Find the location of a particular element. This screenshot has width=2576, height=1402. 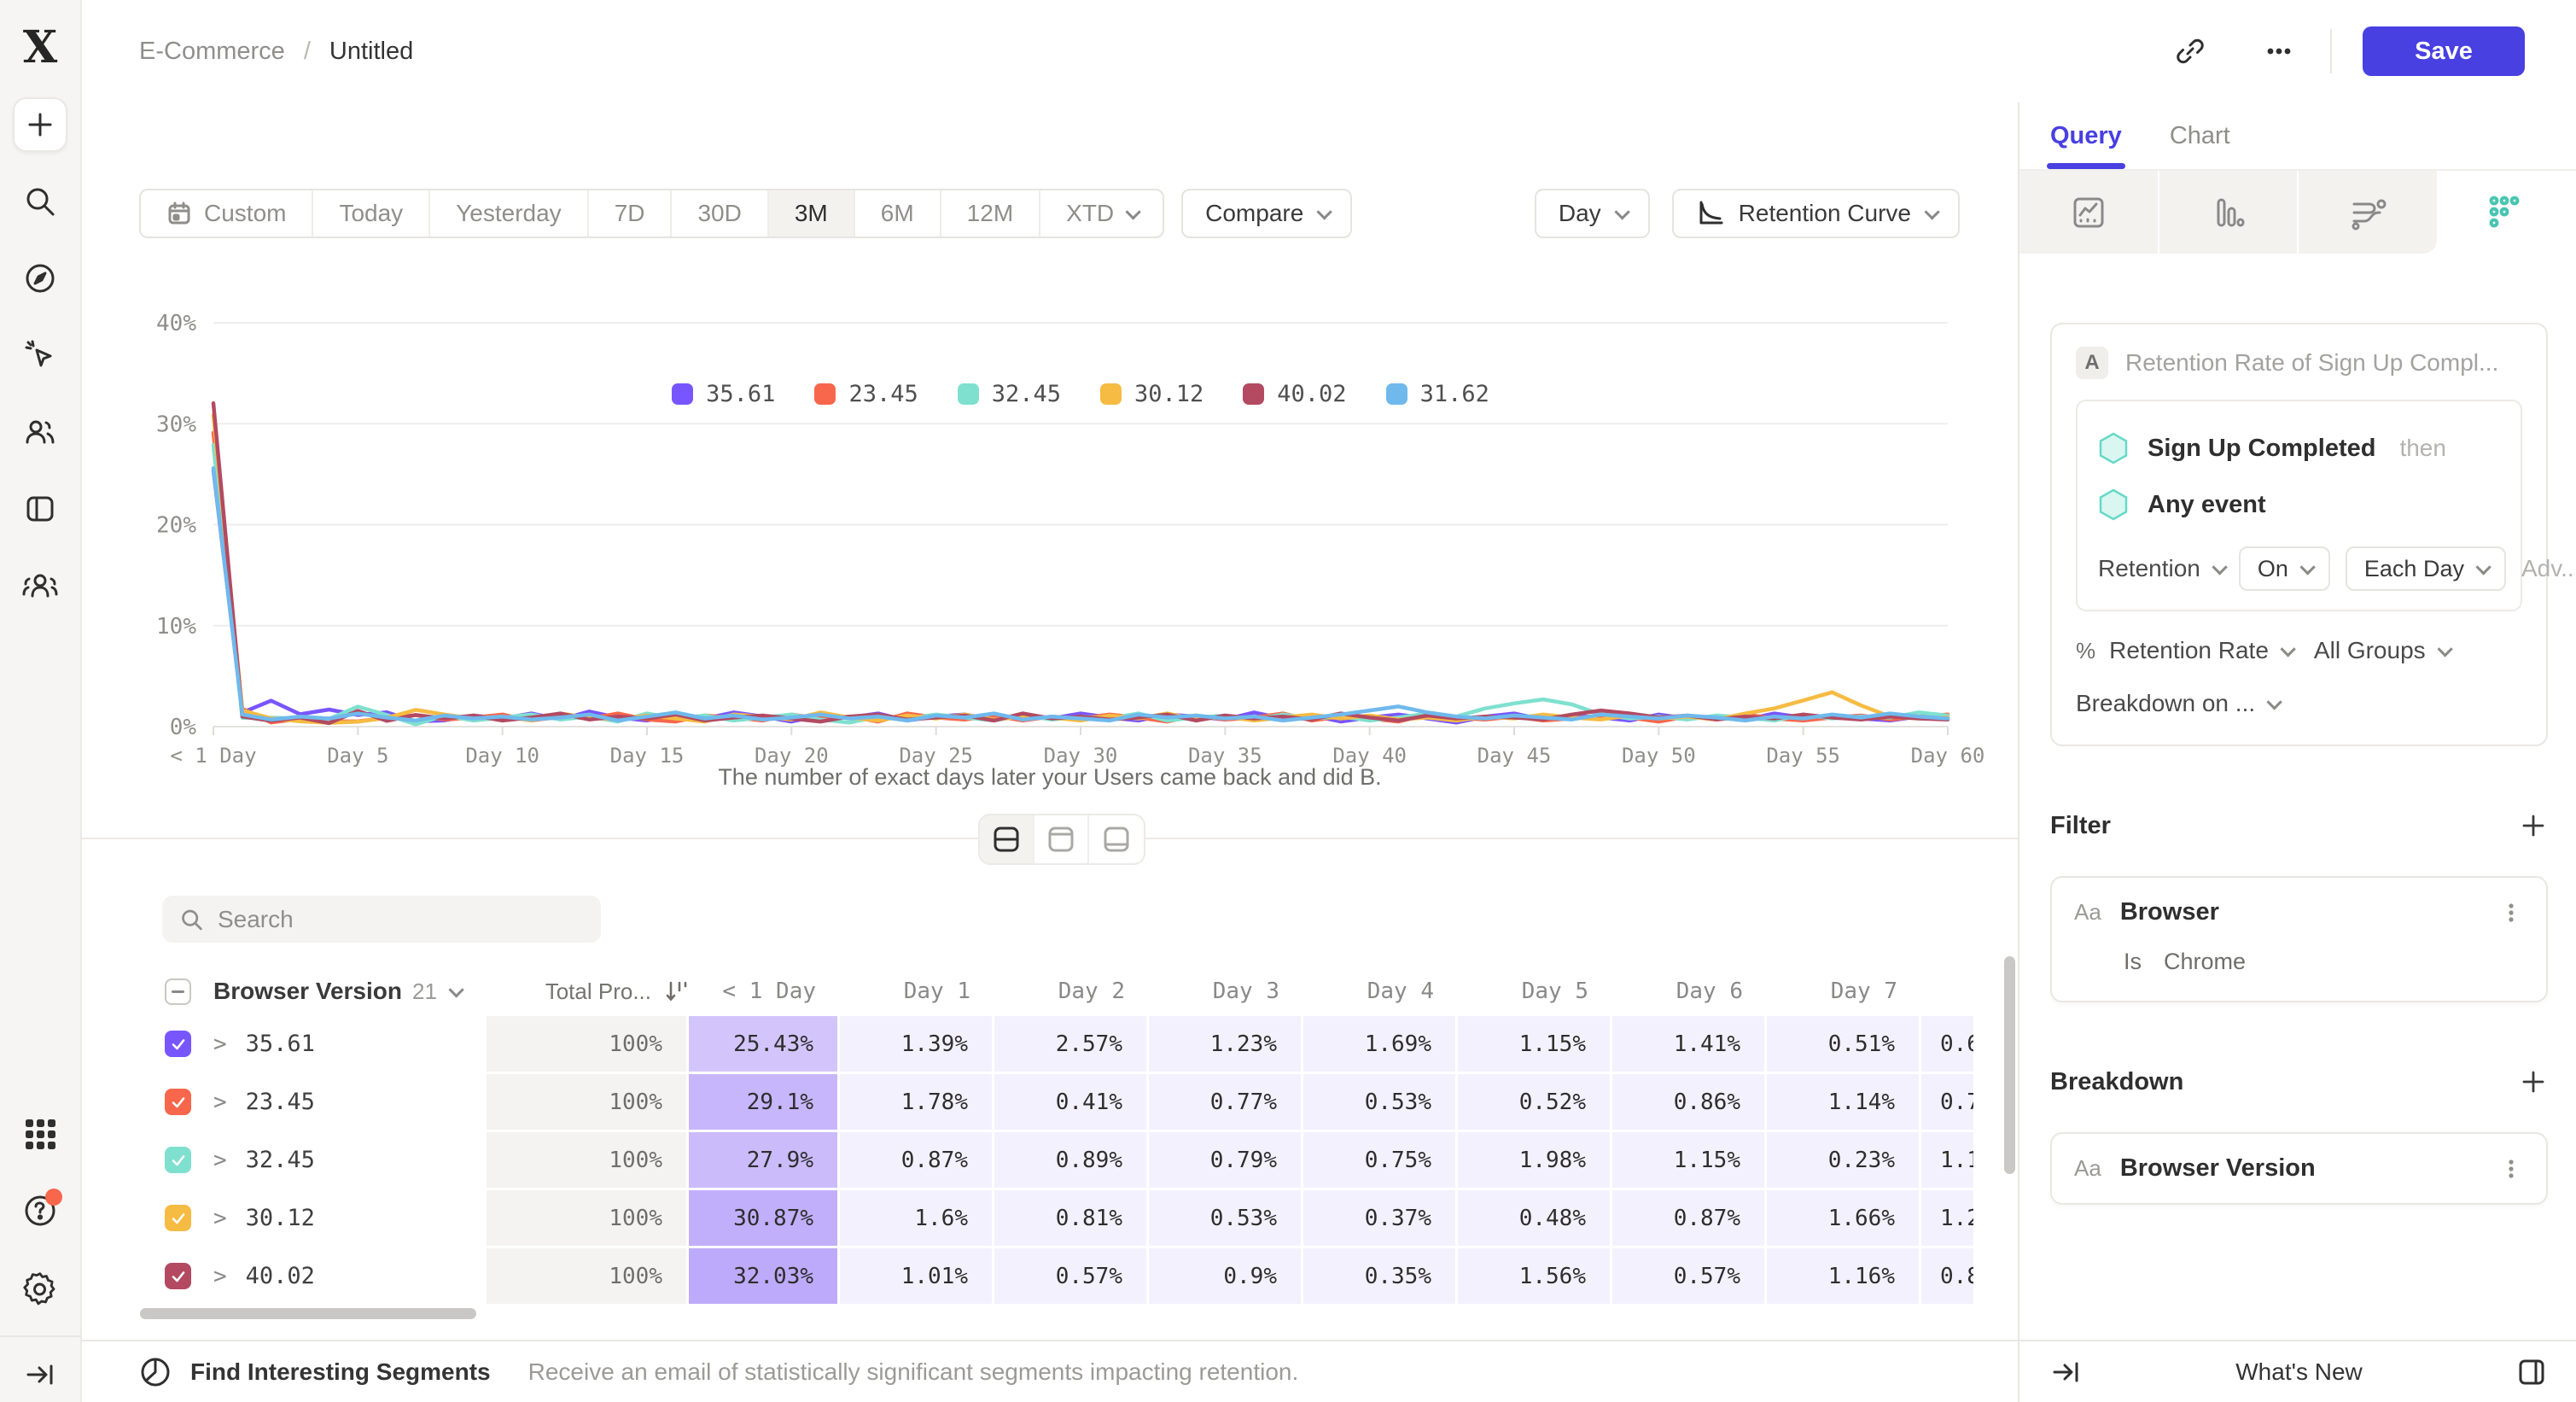

report-type-insights is located at coordinates (2089, 213).